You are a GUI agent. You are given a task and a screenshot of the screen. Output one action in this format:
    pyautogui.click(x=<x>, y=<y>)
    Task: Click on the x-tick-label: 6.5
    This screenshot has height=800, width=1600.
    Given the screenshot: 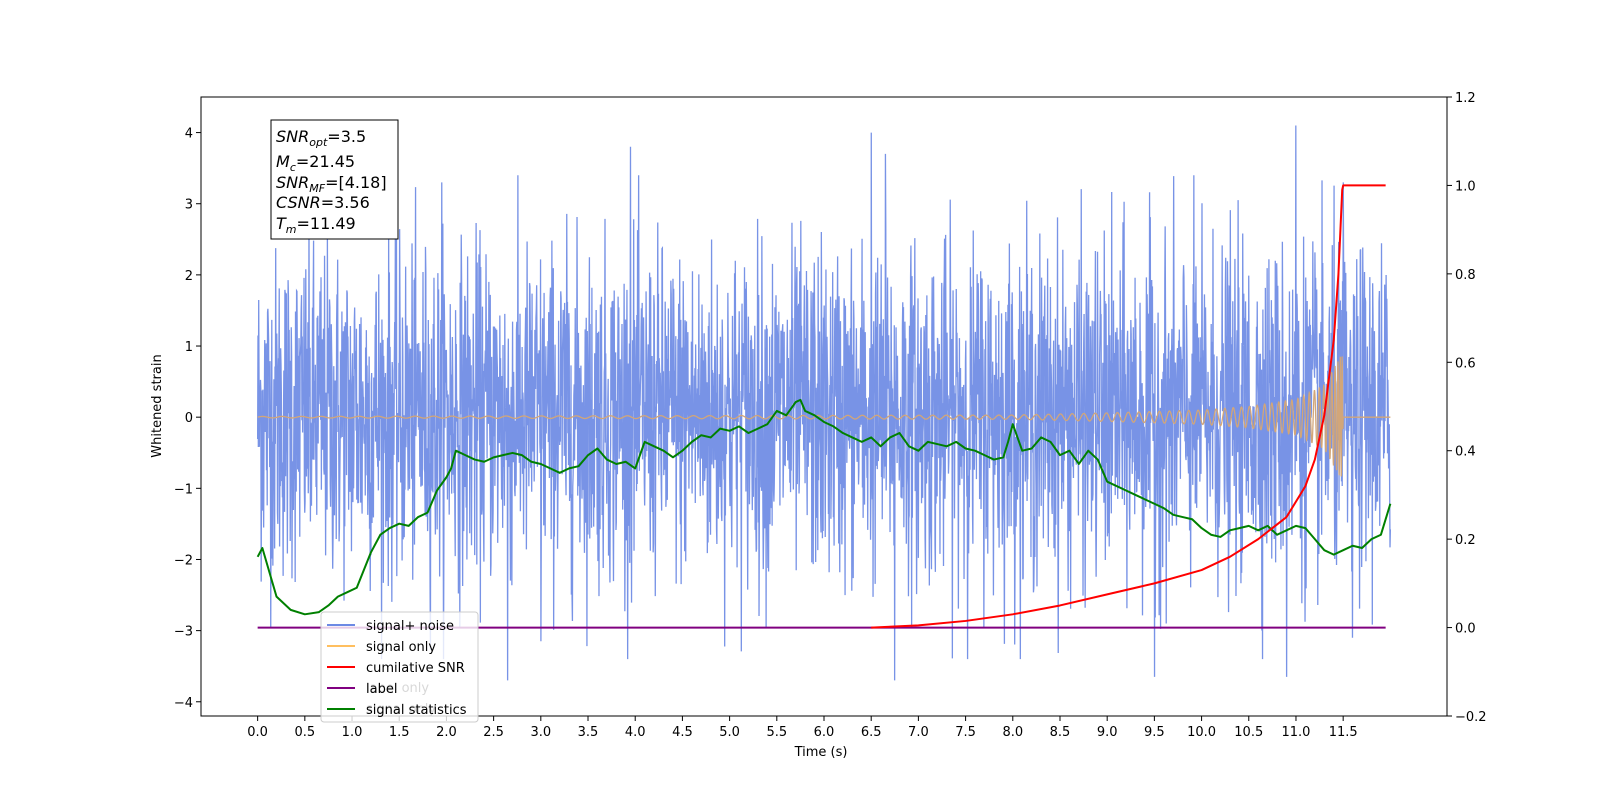 What is the action you would take?
    pyautogui.click(x=871, y=732)
    